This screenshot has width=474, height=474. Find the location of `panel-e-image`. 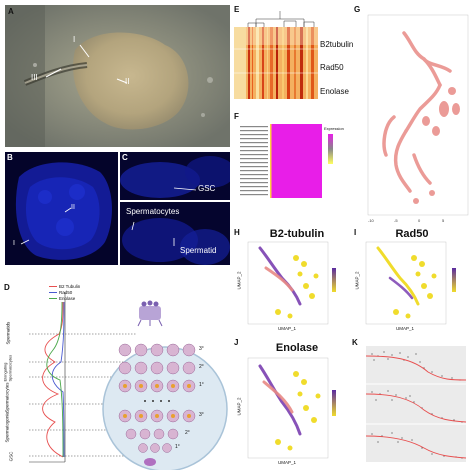

panel-e-image is located at coordinates (276, 55).